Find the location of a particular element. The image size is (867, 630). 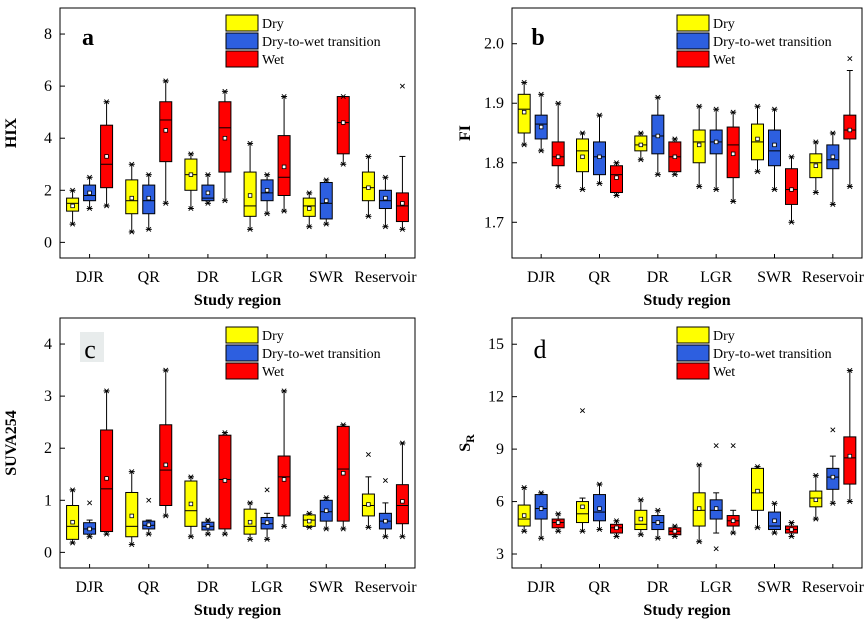

x-tick-label: QR is located at coordinates (149, 277).